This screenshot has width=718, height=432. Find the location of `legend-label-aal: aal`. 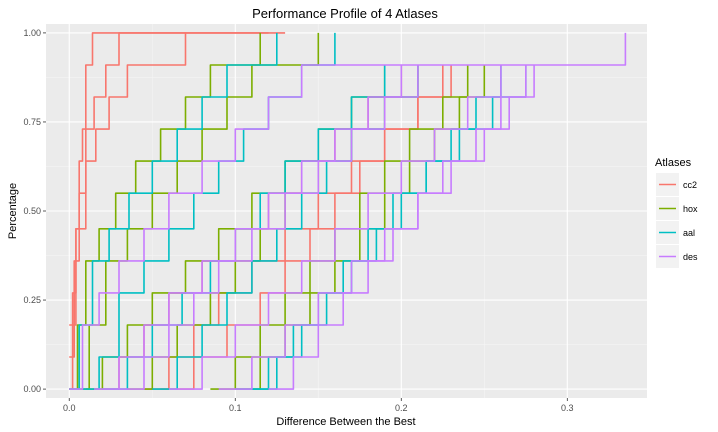

legend-label-aal: aal is located at coordinates (689, 233).